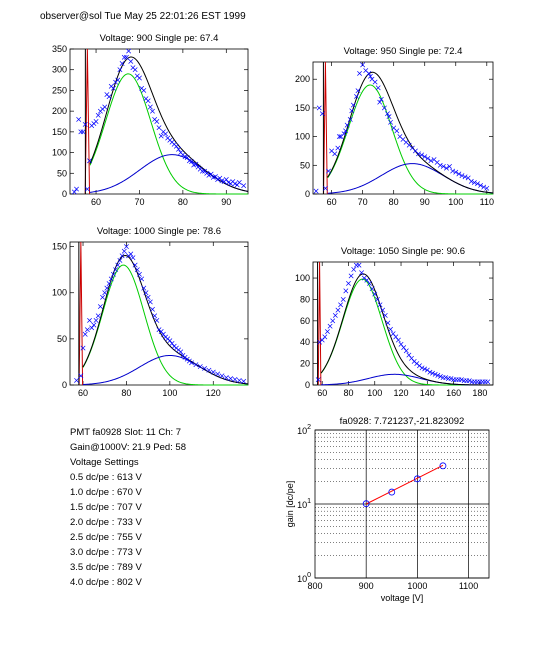 Image resolution: width=540 pixels, height=648 pixels. Describe the element at coordinates (403, 51) in the screenshot. I see `chart-title: Voltage: 950 Single pe: 72.4` at that location.